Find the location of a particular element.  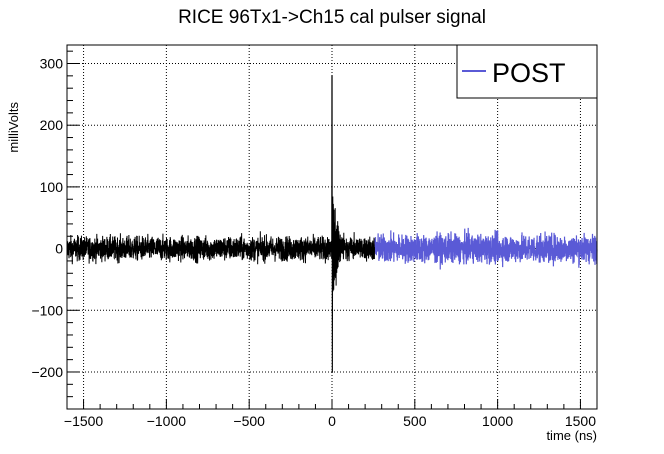

x-tick-labels: −1500 −1000 −500 0 500 1000 1500 is located at coordinates (330, 421).